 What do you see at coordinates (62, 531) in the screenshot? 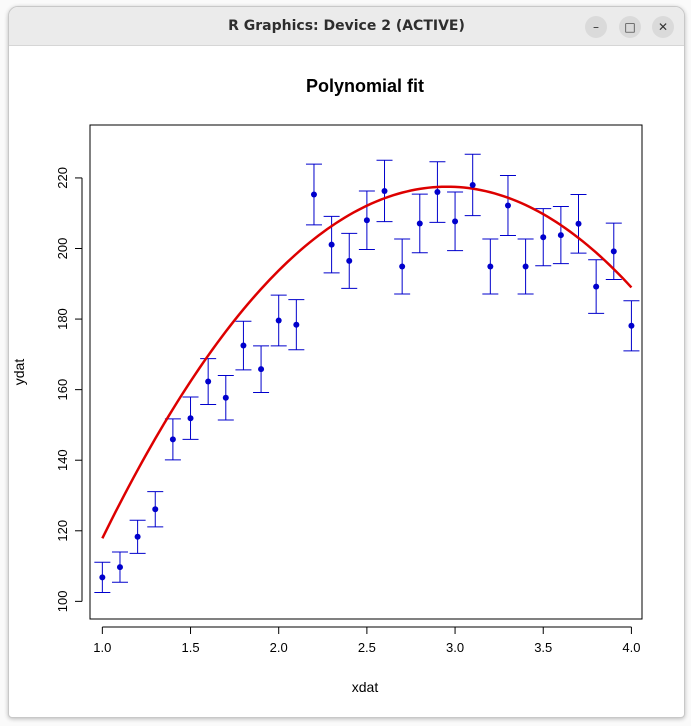
I see `y-tick-label: 120` at bounding box center [62, 531].